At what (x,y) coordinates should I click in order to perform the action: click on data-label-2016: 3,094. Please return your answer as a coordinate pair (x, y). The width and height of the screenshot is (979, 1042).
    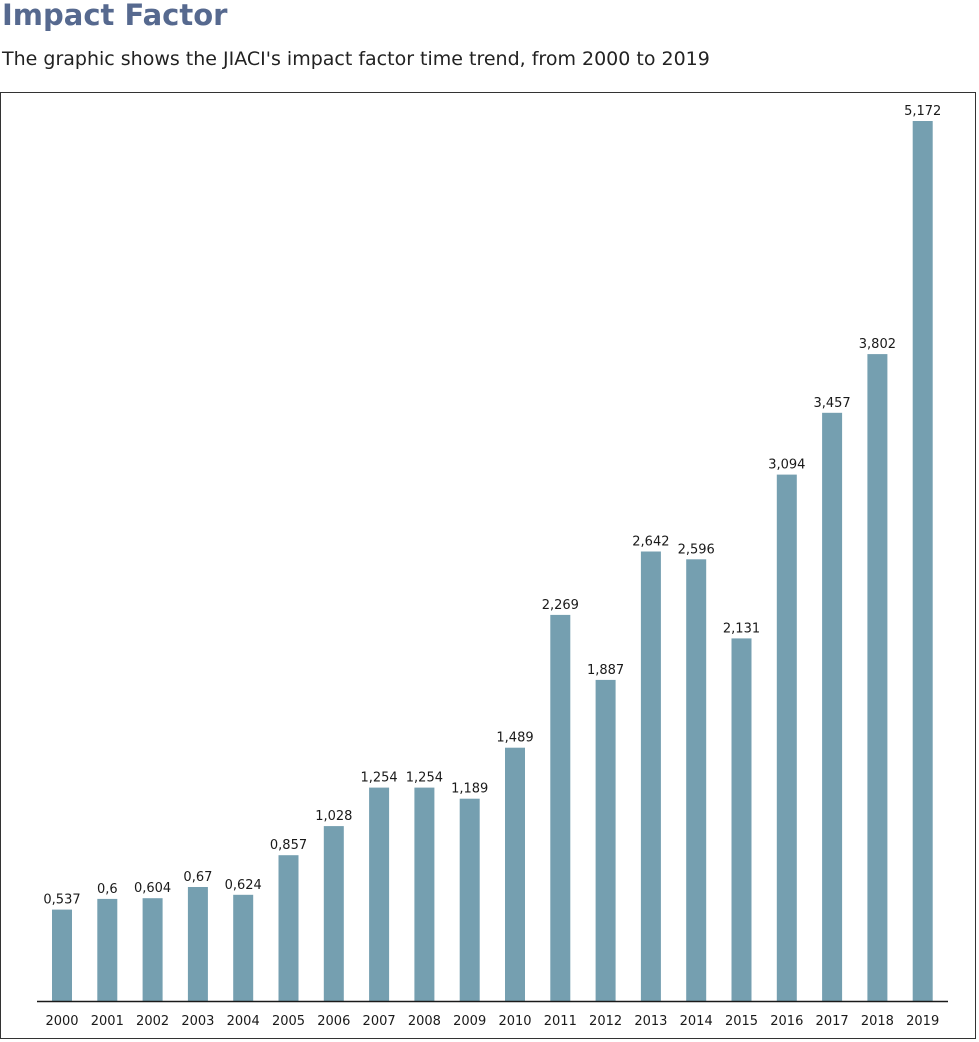
    Looking at the image, I should click on (786, 465).